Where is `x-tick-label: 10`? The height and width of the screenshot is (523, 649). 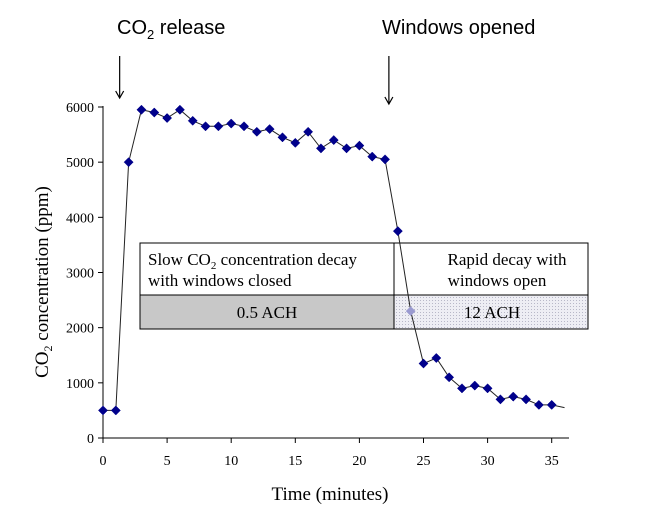
x-tick-label: 10 is located at coordinates (231, 461).